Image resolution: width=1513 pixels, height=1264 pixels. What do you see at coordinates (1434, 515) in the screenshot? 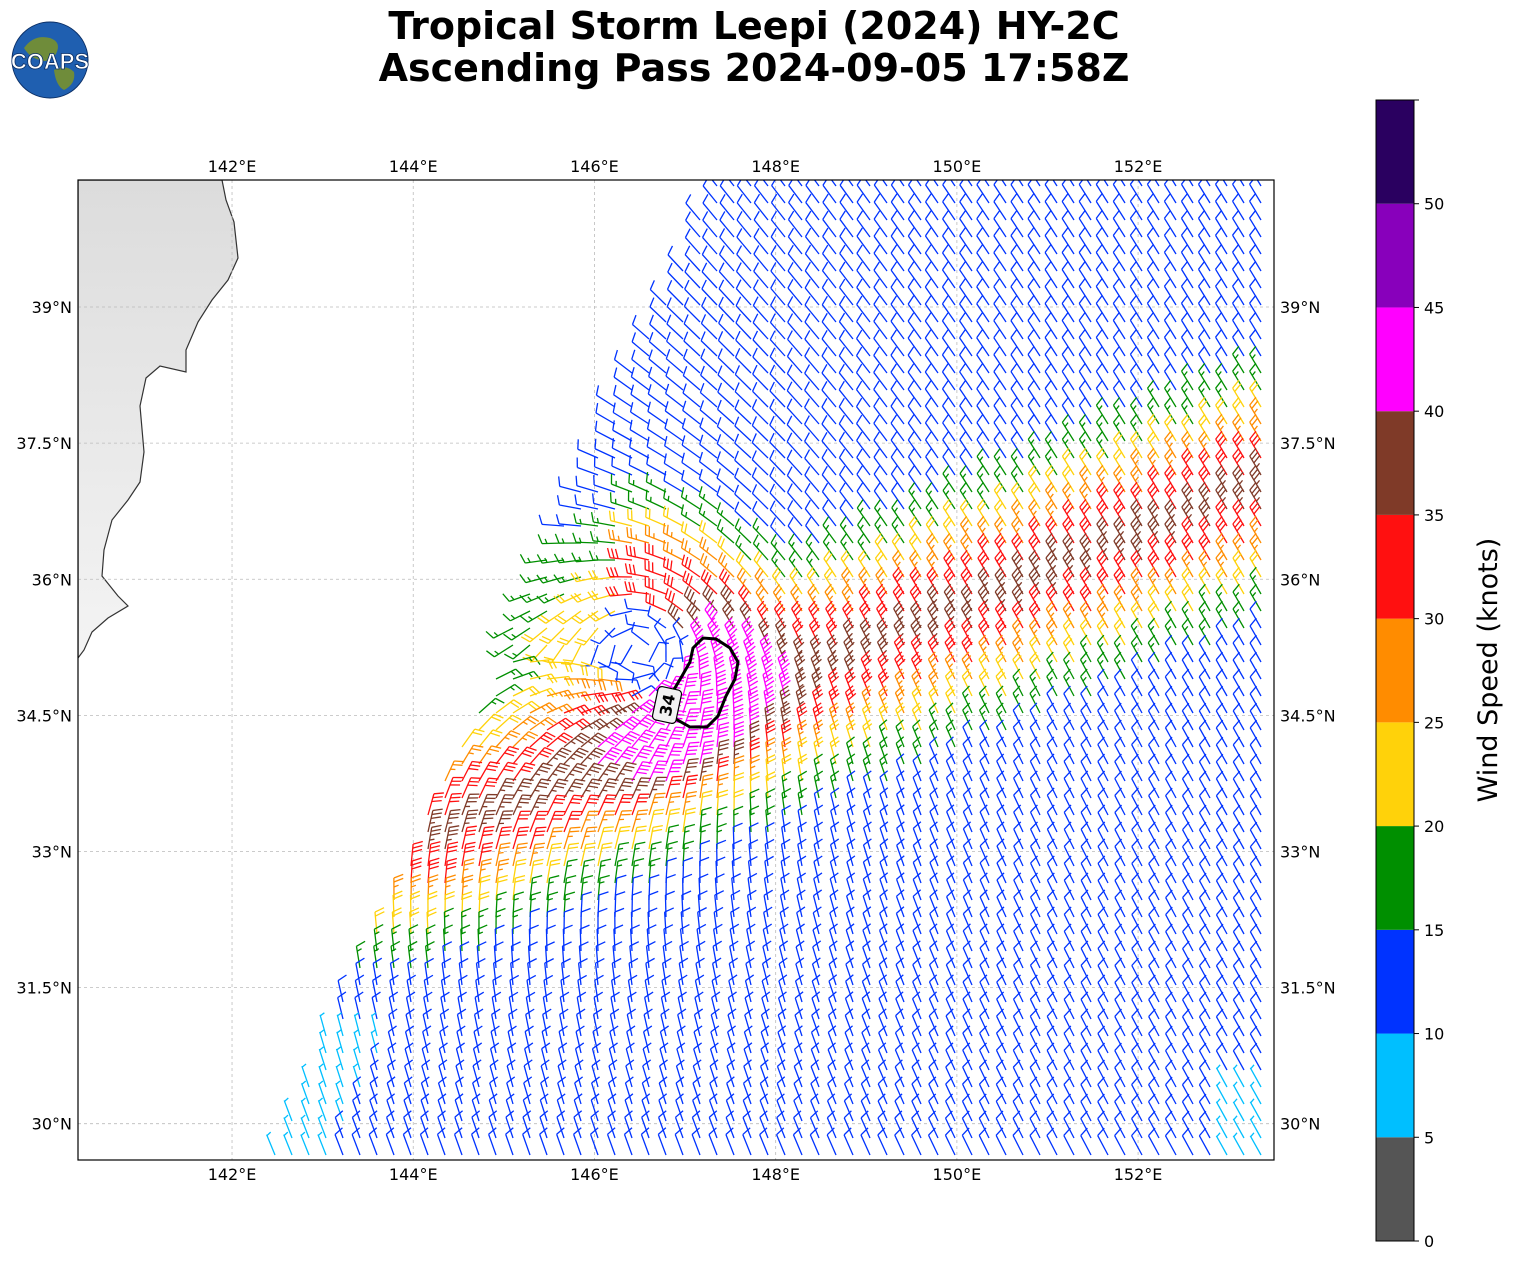
I see `colorbar-tick-label: 35` at bounding box center [1434, 515].